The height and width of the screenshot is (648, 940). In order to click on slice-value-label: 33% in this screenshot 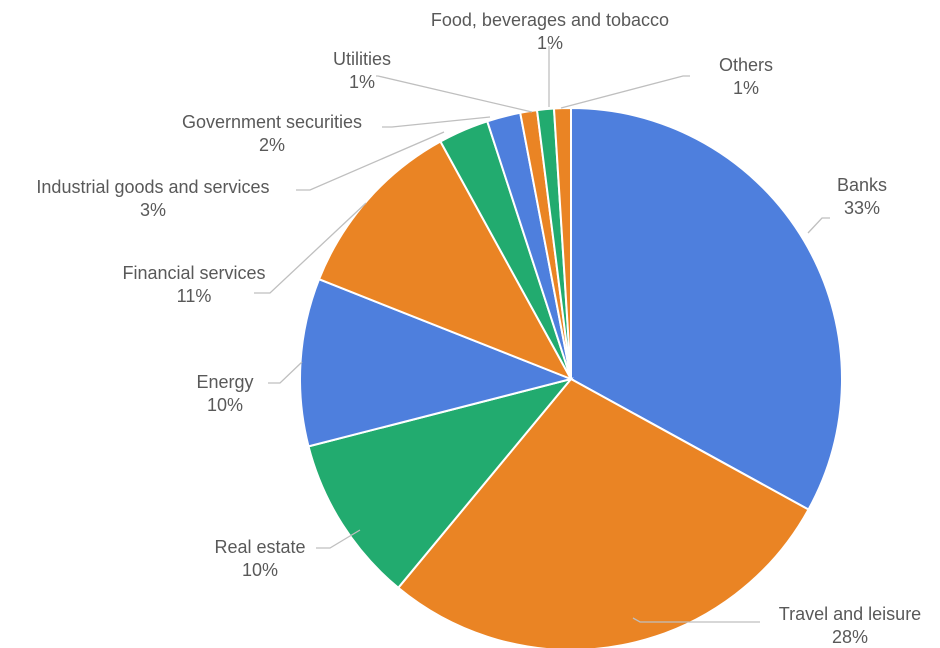, I will do `click(862, 208)`.